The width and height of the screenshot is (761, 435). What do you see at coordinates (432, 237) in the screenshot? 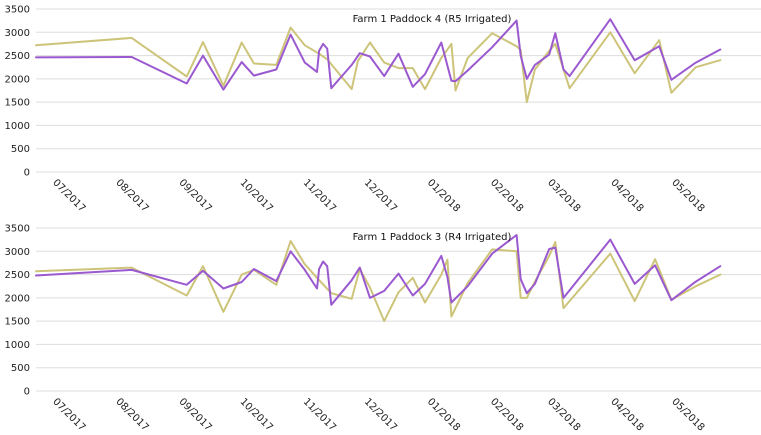
I see `chart-title: Farm 1 Paddock 3 (R4 Irrigated)` at bounding box center [432, 237].